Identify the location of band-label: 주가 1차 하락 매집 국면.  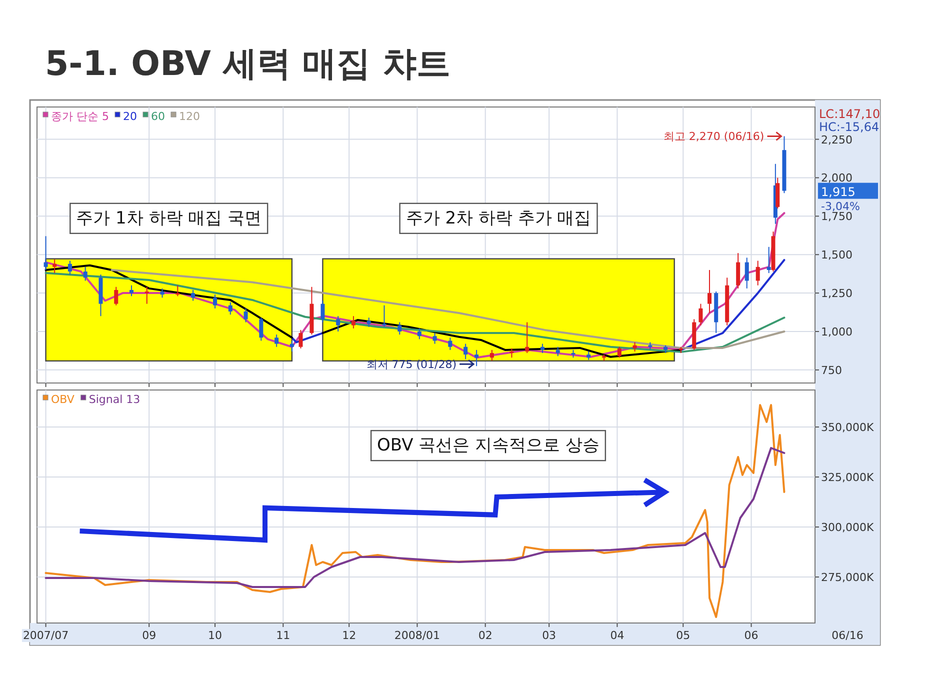
(169, 218).